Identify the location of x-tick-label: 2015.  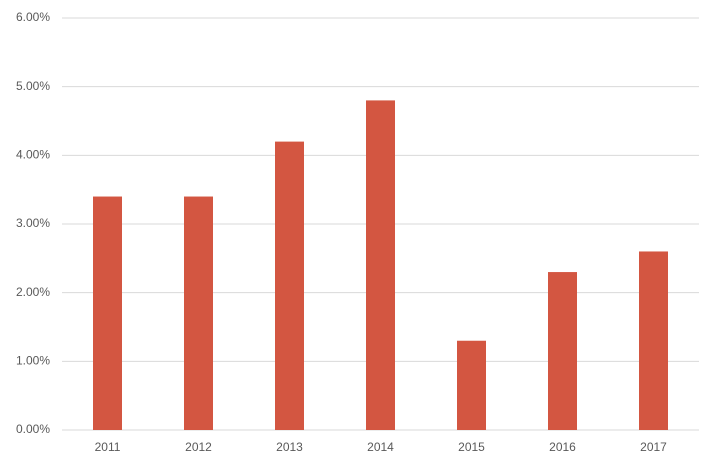
(471, 447).